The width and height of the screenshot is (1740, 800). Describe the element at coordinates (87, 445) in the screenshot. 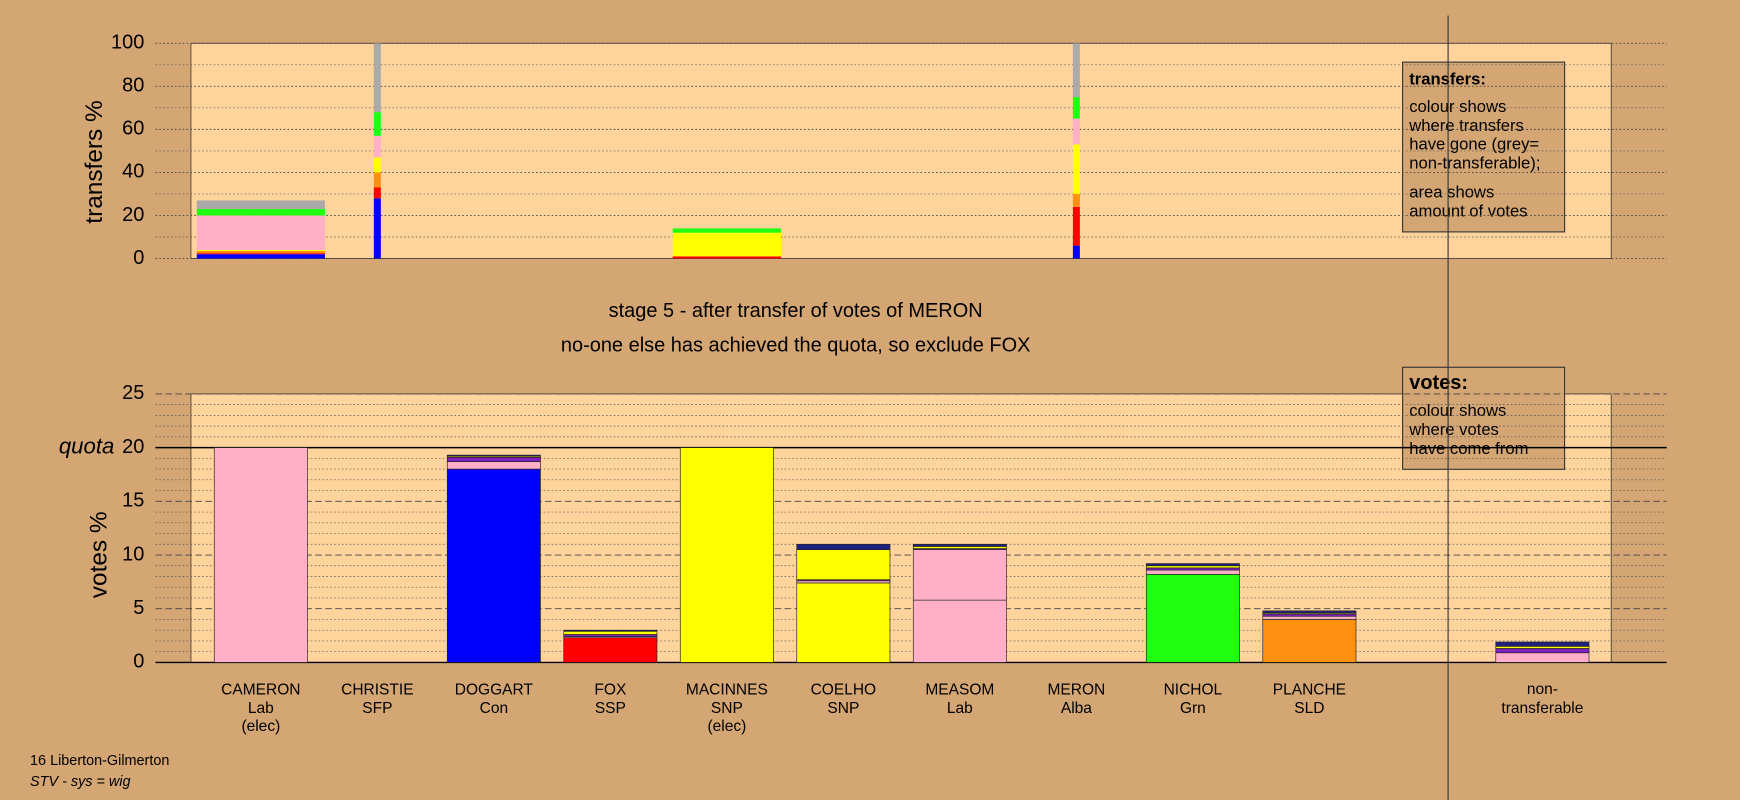

I see `quota-label: quota` at that location.